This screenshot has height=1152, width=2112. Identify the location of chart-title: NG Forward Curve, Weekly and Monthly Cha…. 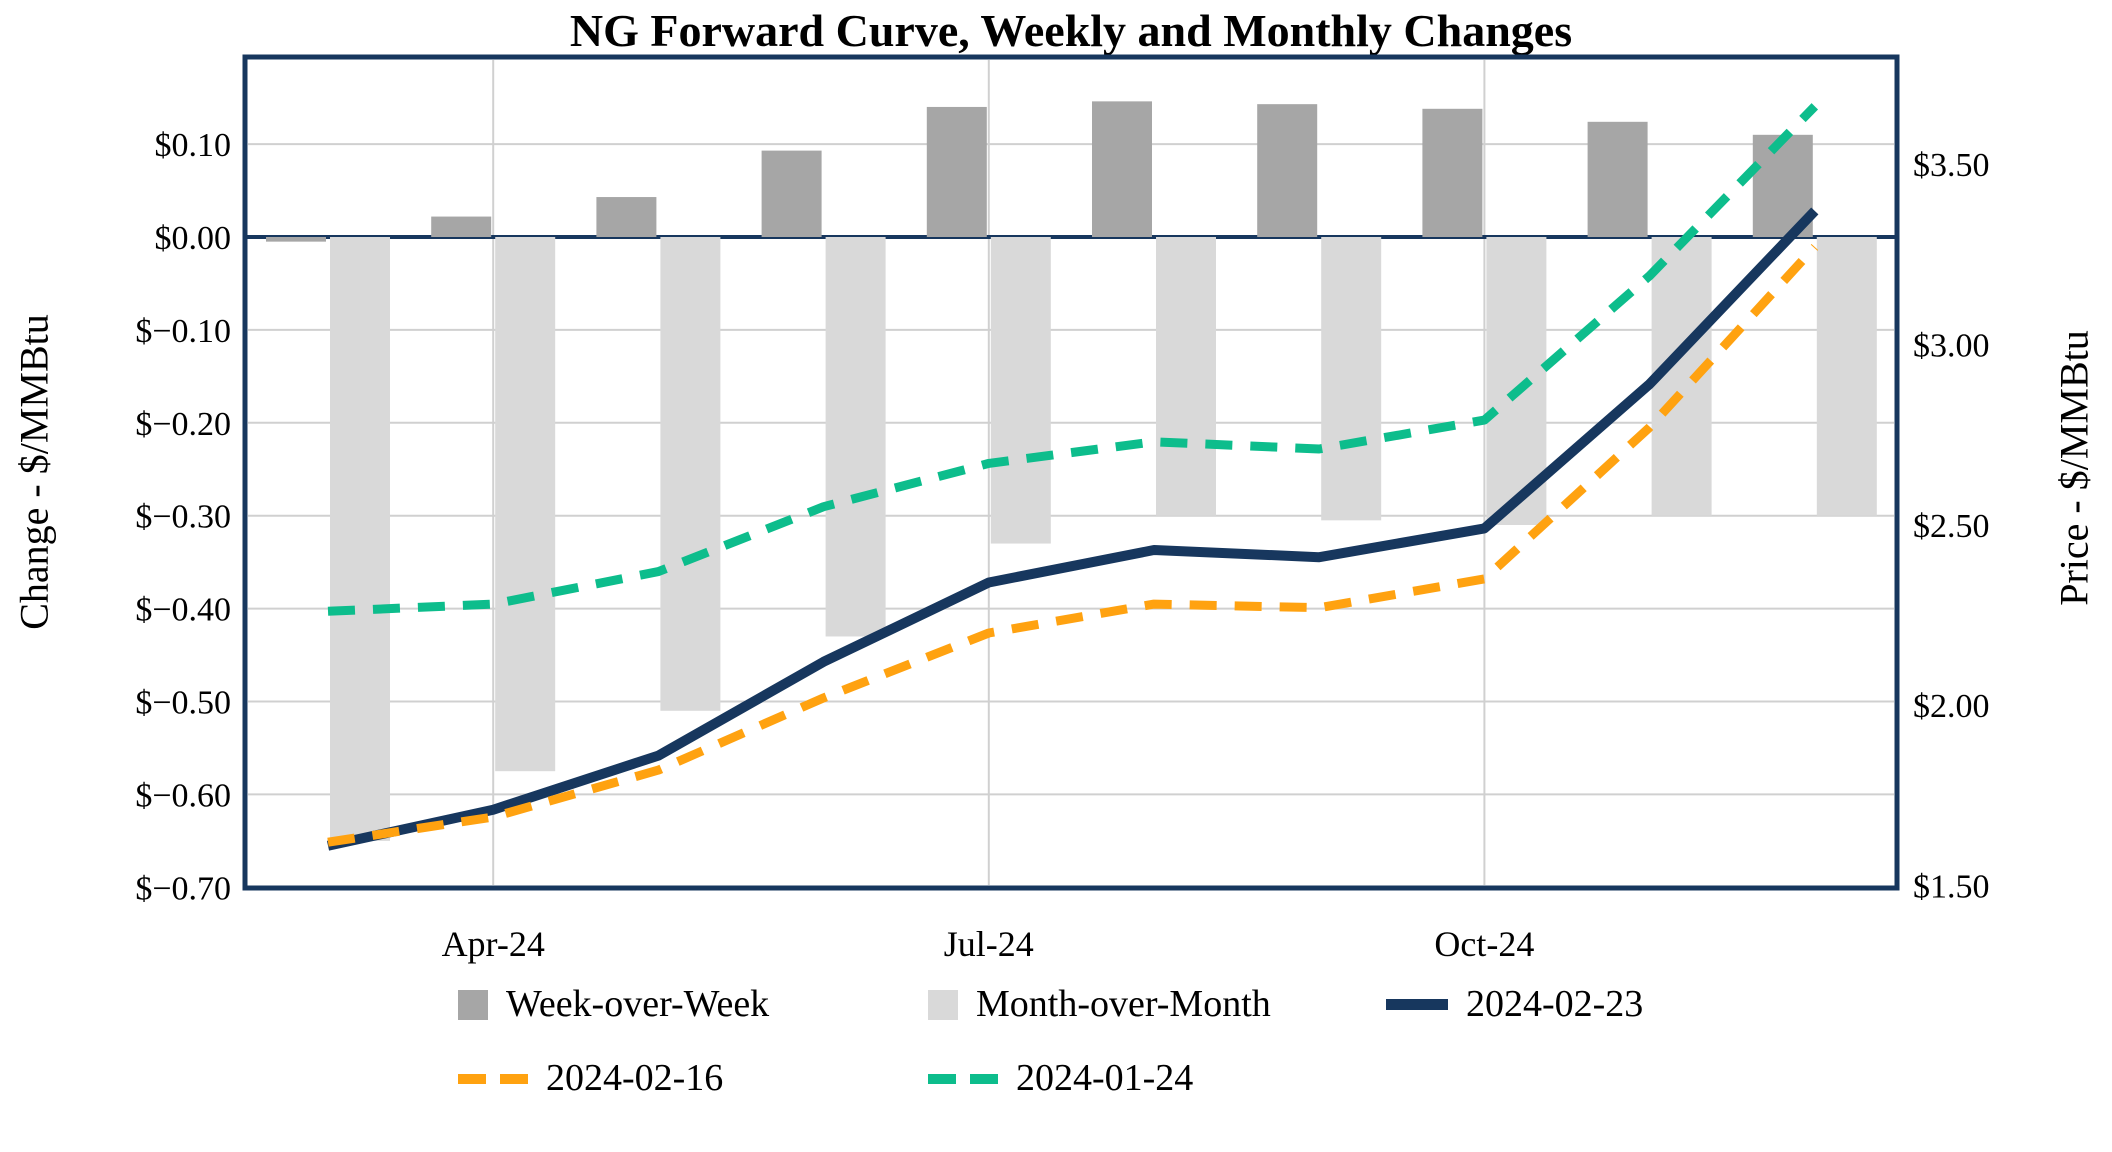
(1071, 30).